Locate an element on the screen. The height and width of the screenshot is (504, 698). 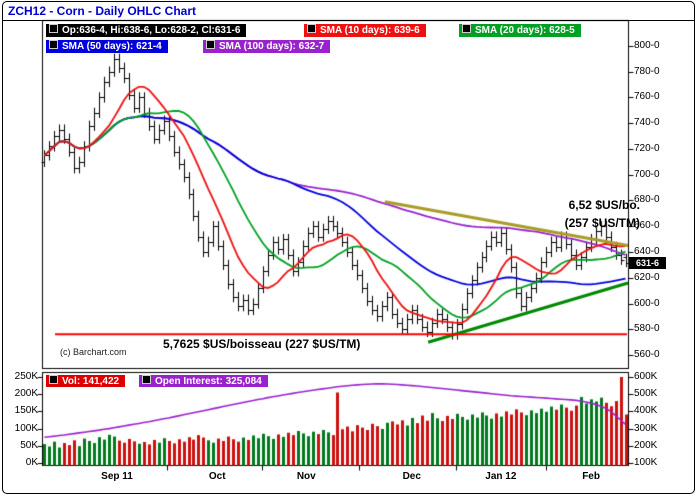
legend-chip-ohlc-label: Op:636-4, Hi:638-6, Lo:628-2, Cl:631-6 is located at coordinates (151, 30).